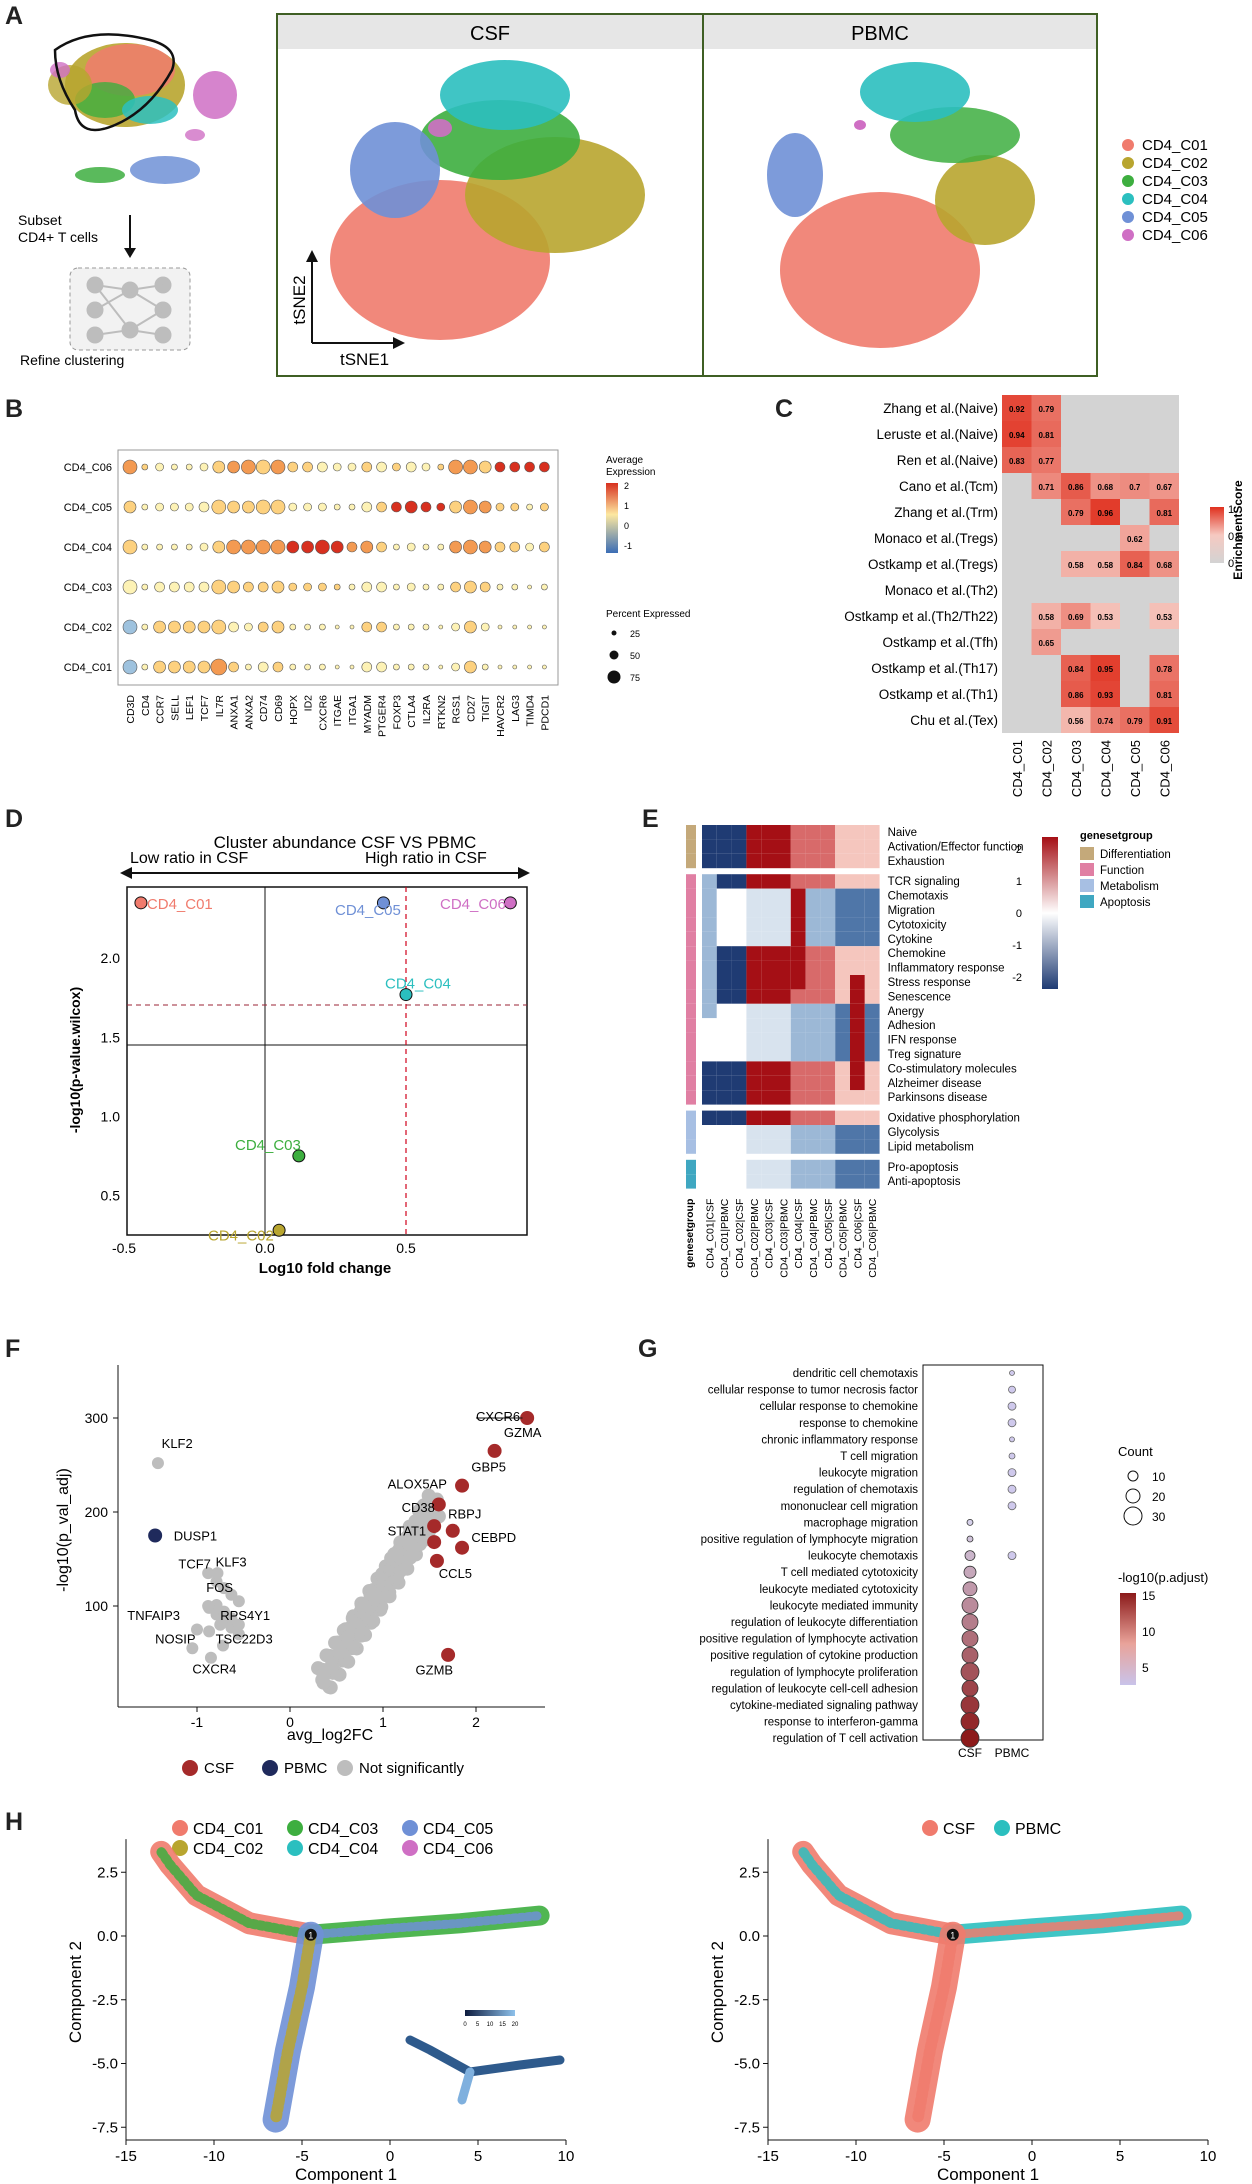 Image resolution: width=1252 pixels, height=2184 pixels. What do you see at coordinates (855, 1490) in the screenshot?
I see `go-term-label: regulation of chemotaxis` at bounding box center [855, 1490].